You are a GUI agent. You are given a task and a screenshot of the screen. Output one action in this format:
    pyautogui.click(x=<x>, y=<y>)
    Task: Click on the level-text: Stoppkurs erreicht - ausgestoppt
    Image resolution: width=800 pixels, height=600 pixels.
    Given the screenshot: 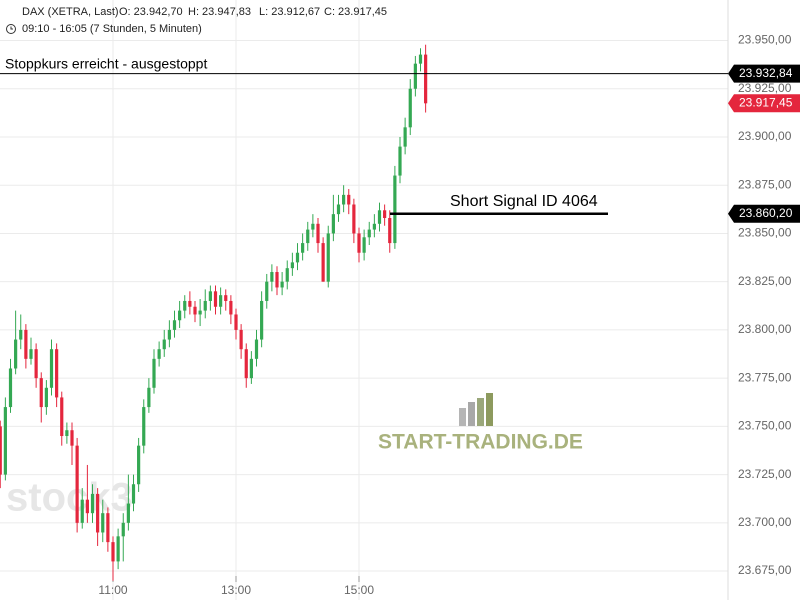 What is the action you would take?
    pyautogui.click(x=106, y=63)
    